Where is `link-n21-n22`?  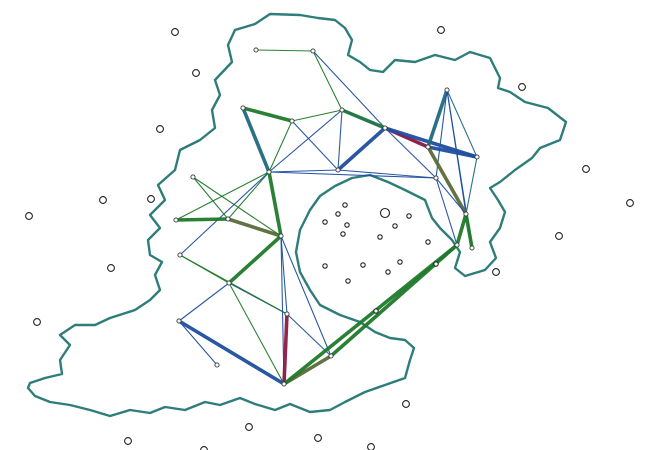
link-n21-n22 is located at coordinates (285, 349).